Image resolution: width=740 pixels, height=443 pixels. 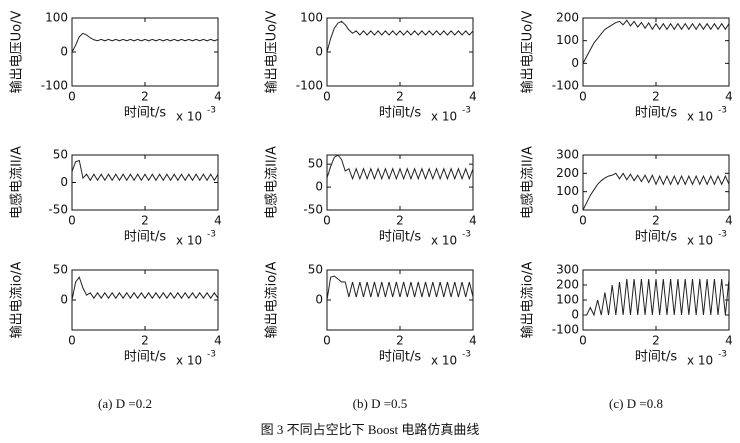 I want to click on column-caption: (b) D =0.5, so click(x=380, y=403).